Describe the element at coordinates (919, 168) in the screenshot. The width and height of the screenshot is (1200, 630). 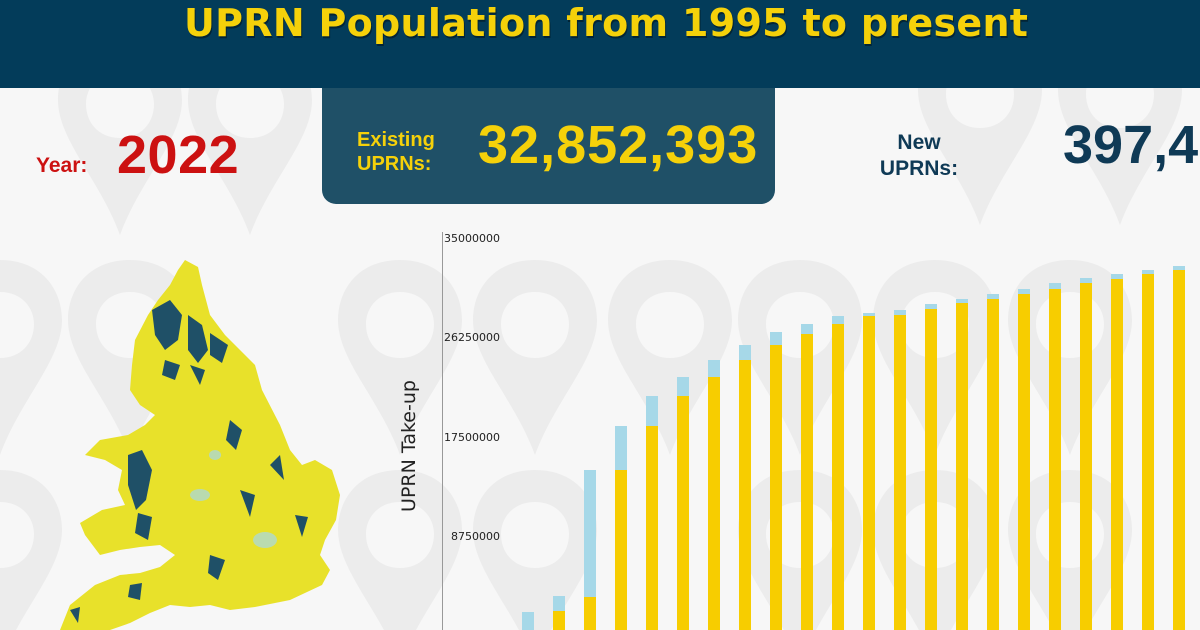
I see `new-label-line2: UPRNs:` at that location.